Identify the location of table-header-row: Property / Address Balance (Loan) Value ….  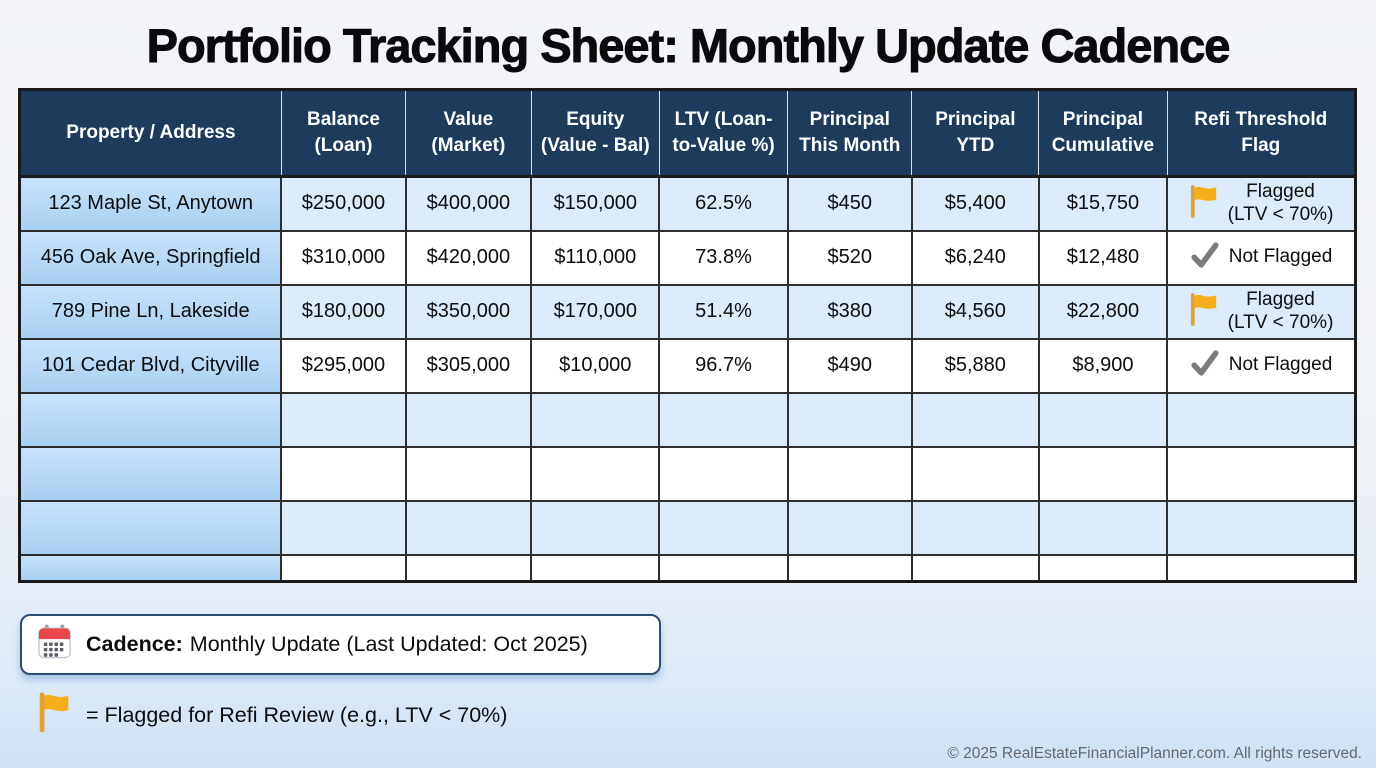
(688, 133).